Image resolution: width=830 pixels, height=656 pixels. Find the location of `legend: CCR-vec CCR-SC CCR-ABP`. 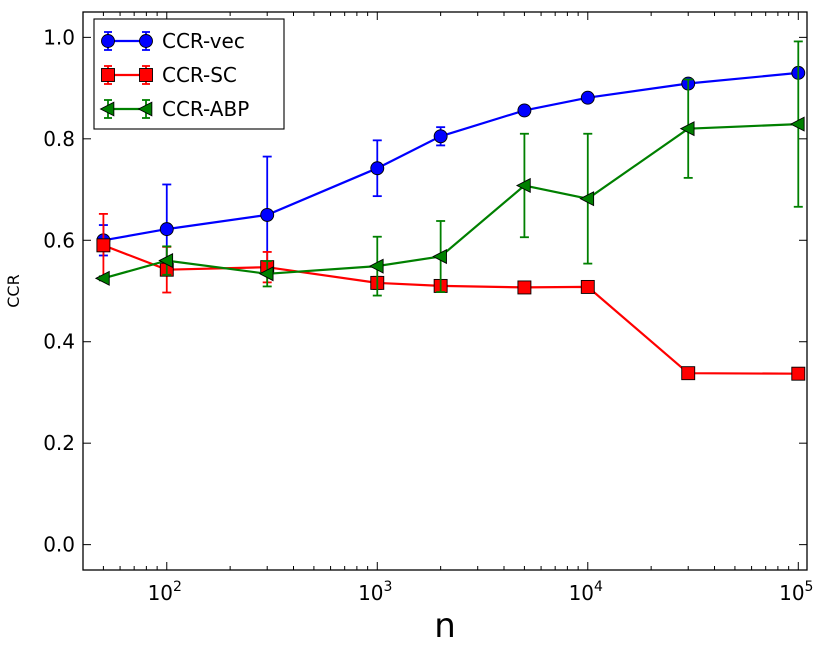

legend: CCR-vec CCR-SC CCR-ABP is located at coordinates (189, 74).